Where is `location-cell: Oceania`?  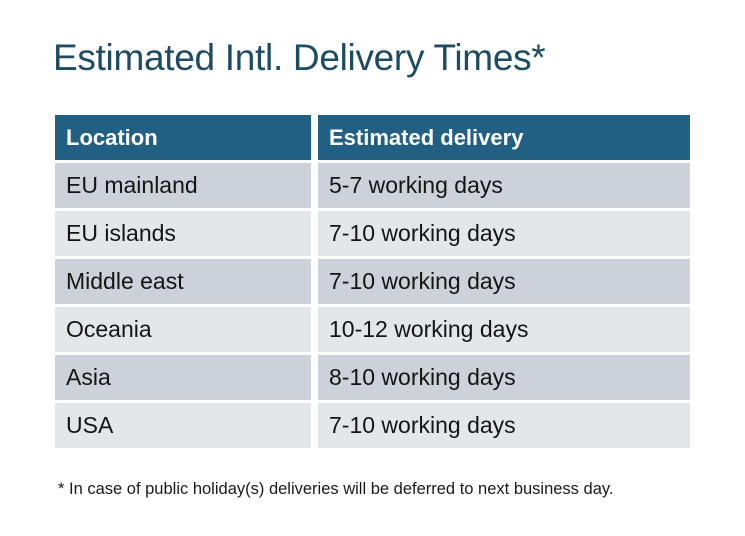 location-cell: Oceania is located at coordinates (183, 329).